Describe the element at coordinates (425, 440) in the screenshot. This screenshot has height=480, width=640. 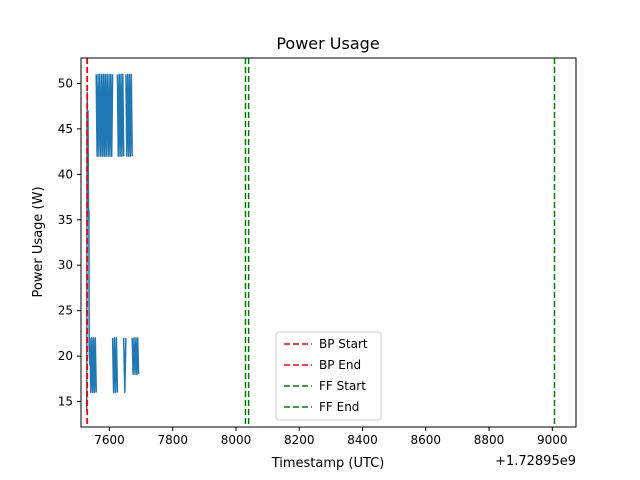
I see `x-tick-label: 8600` at that location.